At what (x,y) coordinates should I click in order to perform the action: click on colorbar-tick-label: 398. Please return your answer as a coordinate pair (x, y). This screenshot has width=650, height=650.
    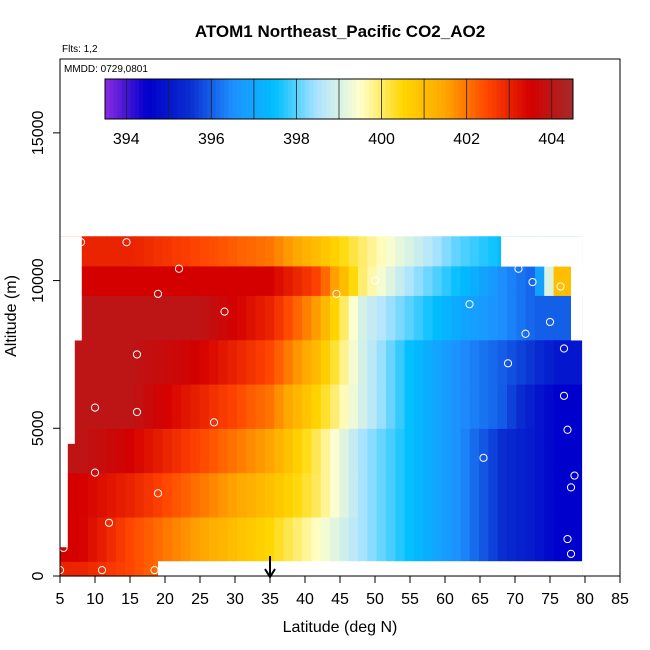
    Looking at the image, I should click on (296, 139).